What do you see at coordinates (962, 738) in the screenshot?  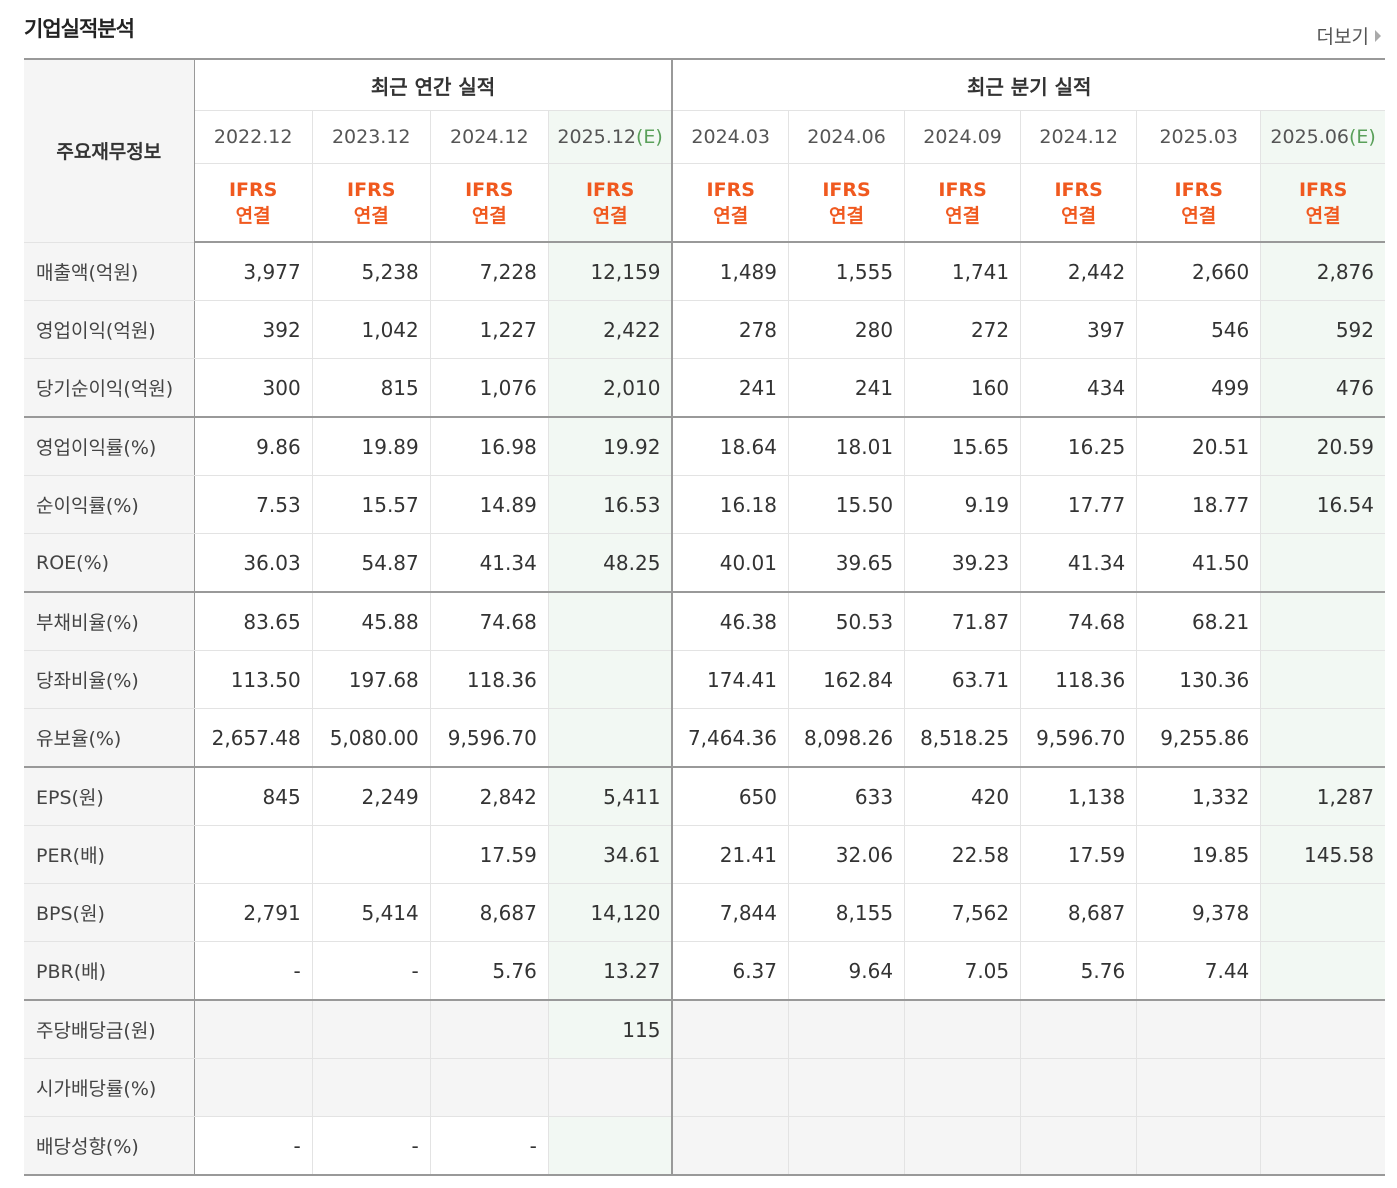 I see `cell-value: 8,518.25` at bounding box center [962, 738].